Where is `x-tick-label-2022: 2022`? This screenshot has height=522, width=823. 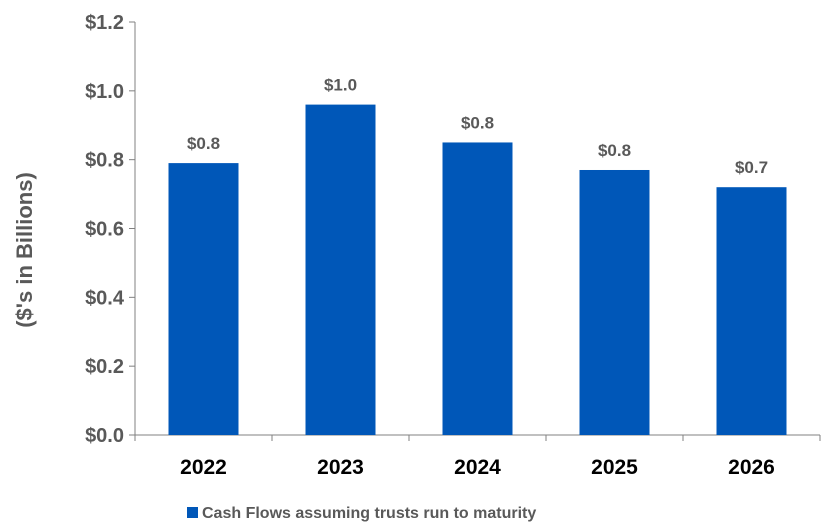 x-tick-label-2022: 2022 is located at coordinates (203, 467).